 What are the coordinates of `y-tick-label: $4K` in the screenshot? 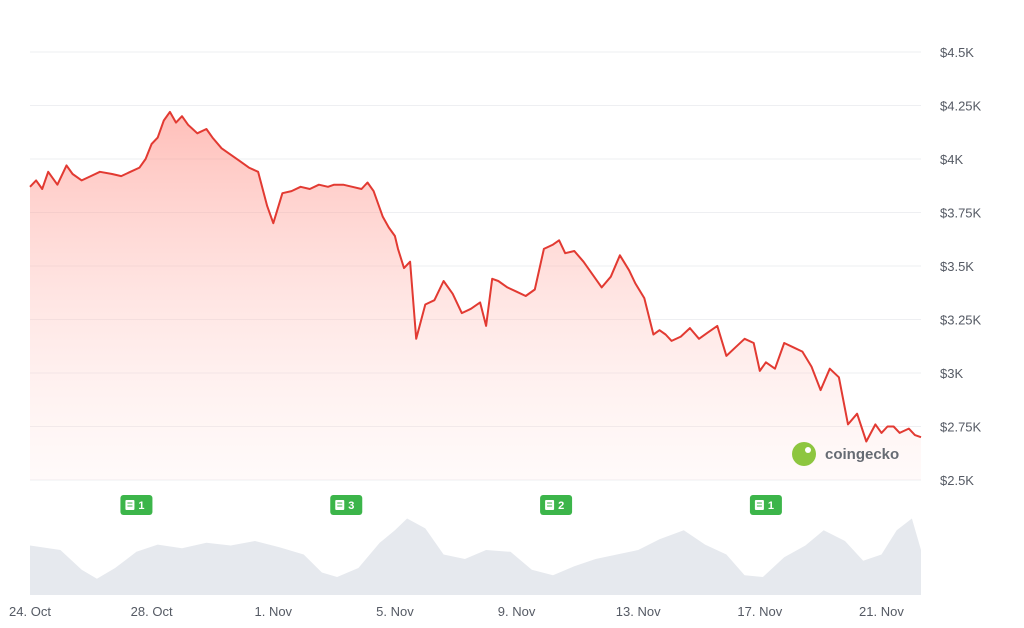 It's located at (951, 159).